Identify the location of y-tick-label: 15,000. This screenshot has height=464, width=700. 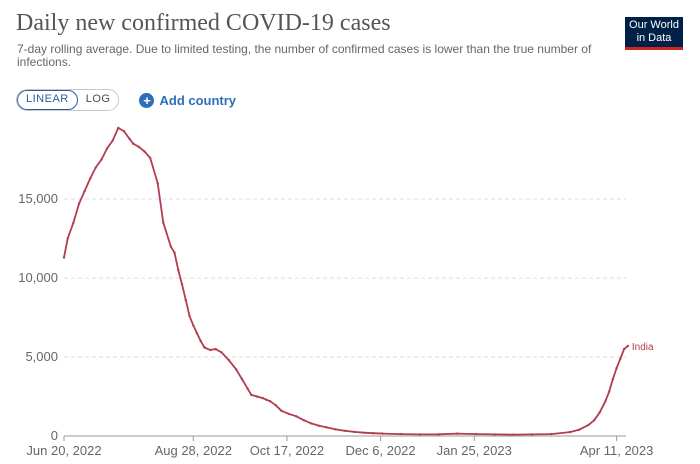
(38, 198).